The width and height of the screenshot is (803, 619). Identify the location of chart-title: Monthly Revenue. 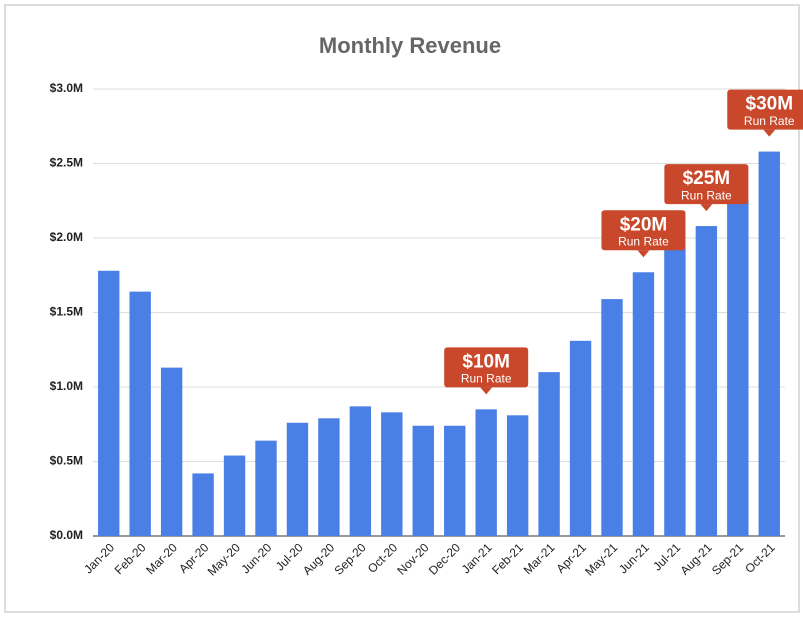
(410, 45).